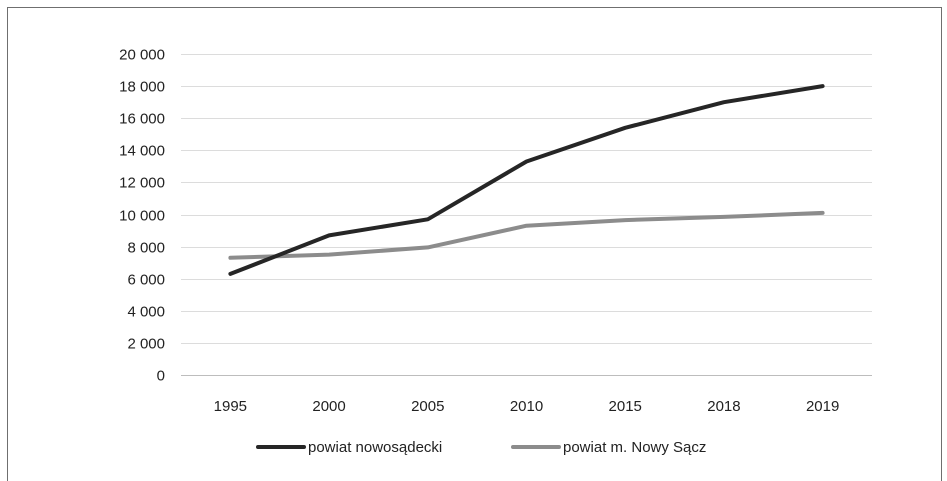 The height and width of the screenshot is (481, 947). I want to click on x-tick-label: 2018, so click(723, 406).